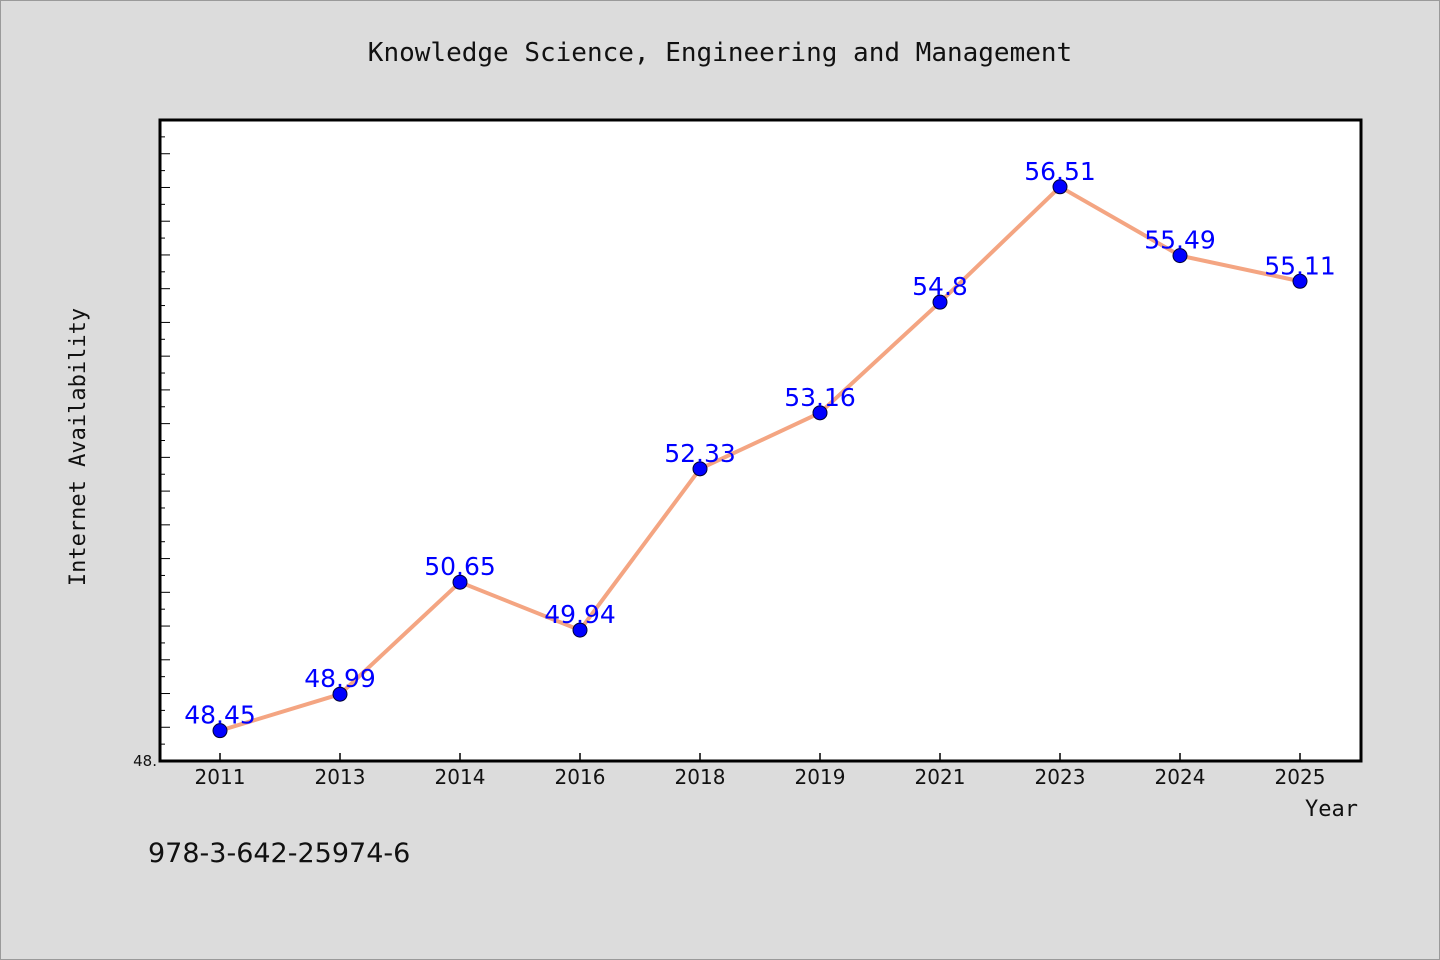 The width and height of the screenshot is (1440, 960). I want to click on y-tick-label: 48., so click(145, 761).